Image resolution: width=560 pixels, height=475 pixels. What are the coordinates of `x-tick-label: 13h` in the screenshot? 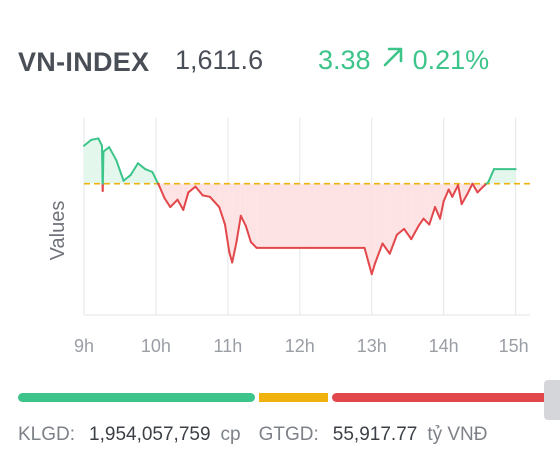 It's located at (372, 346).